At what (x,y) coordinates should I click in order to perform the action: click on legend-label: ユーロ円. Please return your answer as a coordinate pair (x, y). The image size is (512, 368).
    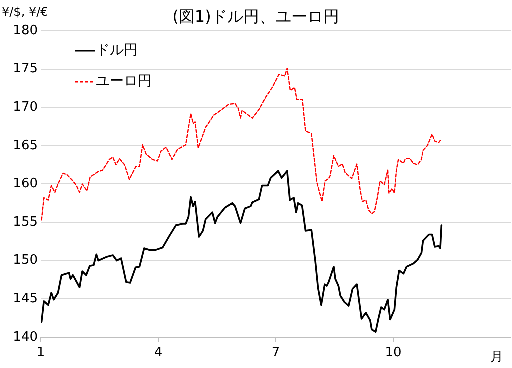
    Looking at the image, I should click on (124, 82).